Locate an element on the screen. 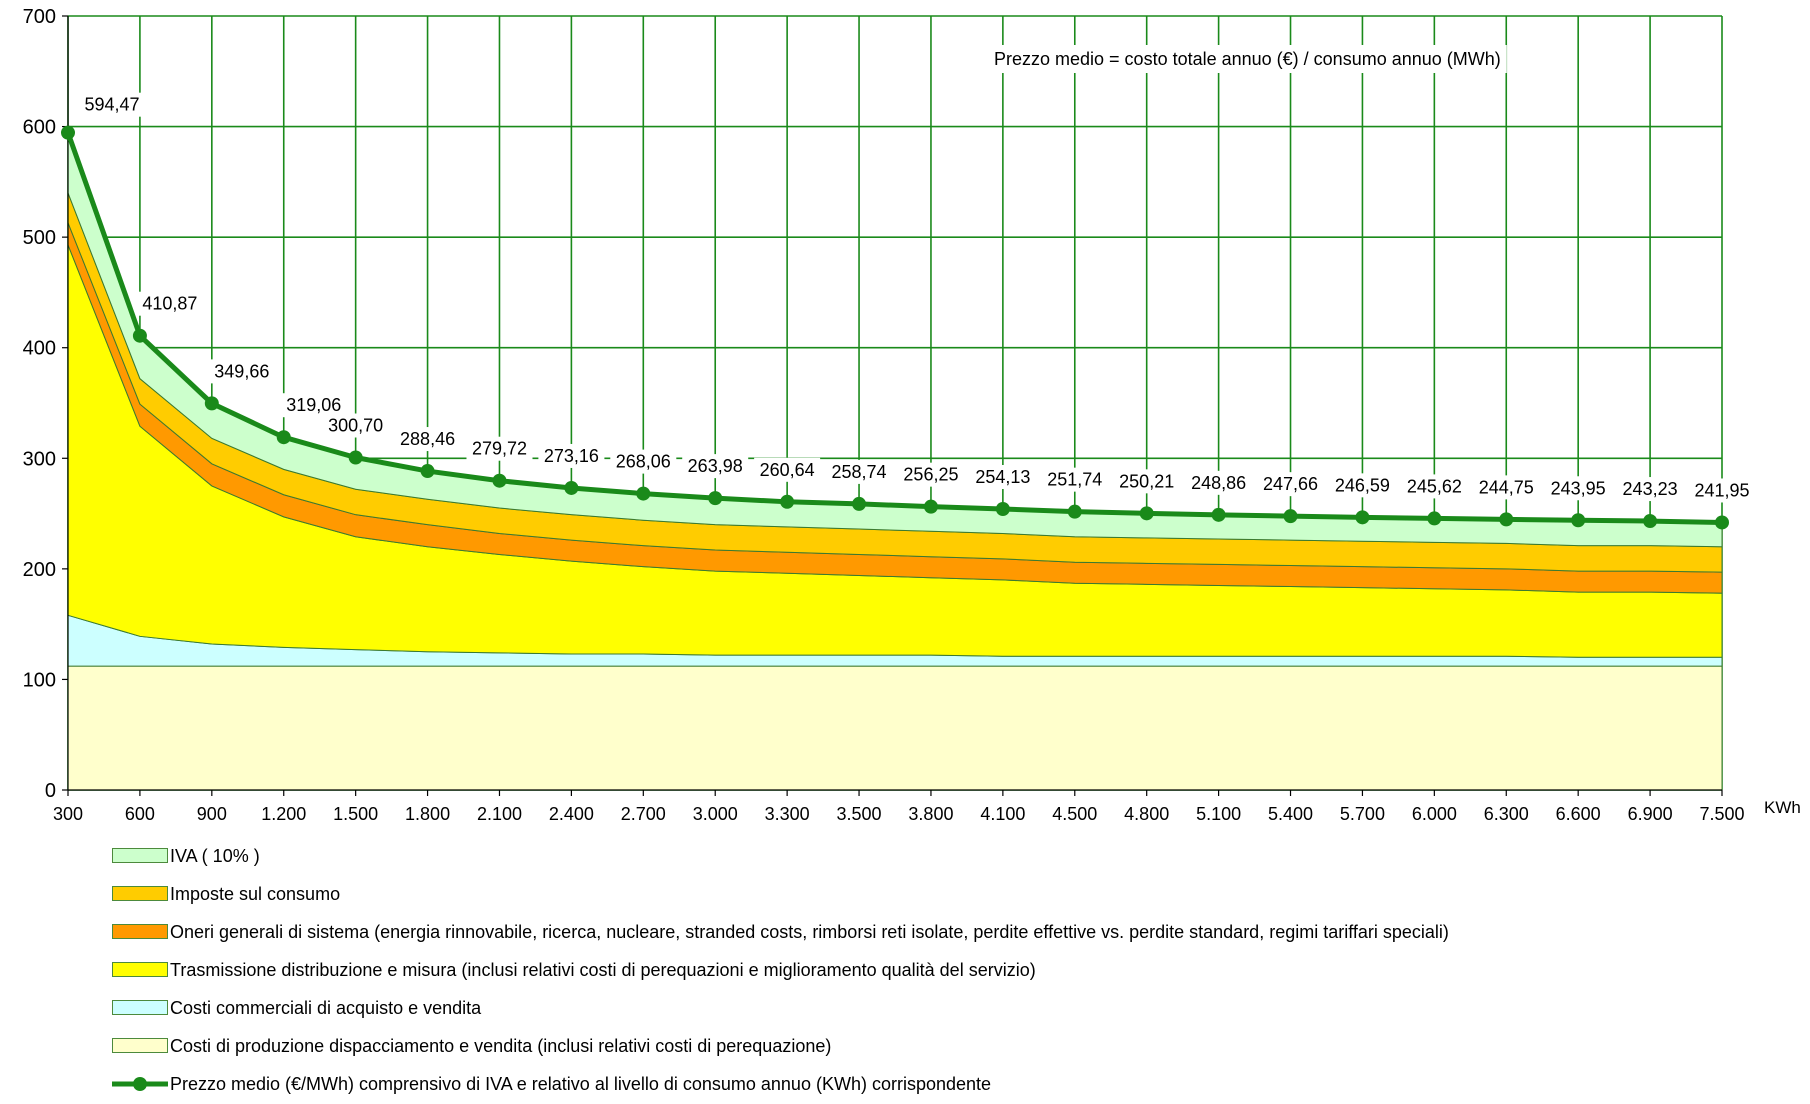 The image size is (1810, 1104). x-tick-label: 6.900 is located at coordinates (1650, 814).